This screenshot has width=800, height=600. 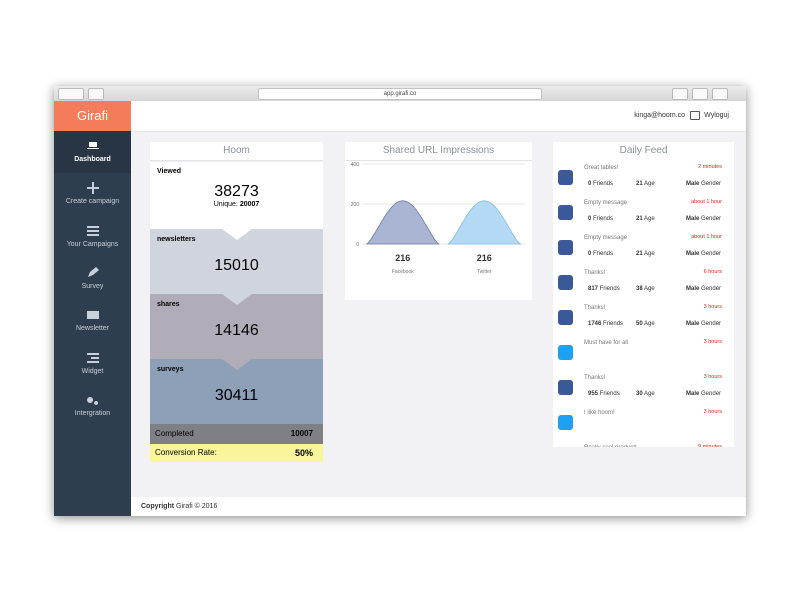 What do you see at coordinates (565, 352) in the screenshot?
I see `twitter-icon` at bounding box center [565, 352].